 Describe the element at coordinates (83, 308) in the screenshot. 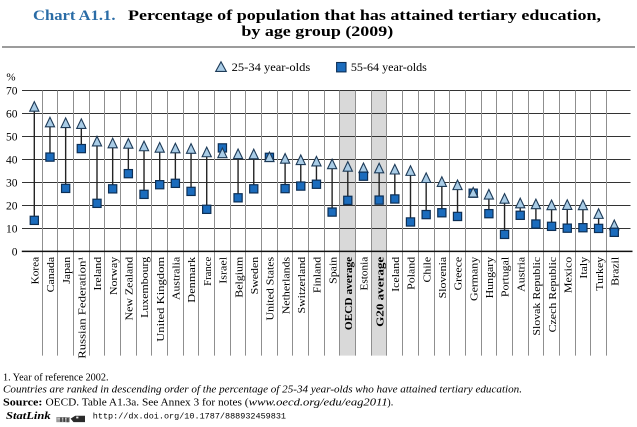

I see `svg-text: Russian Federation¹` at that location.